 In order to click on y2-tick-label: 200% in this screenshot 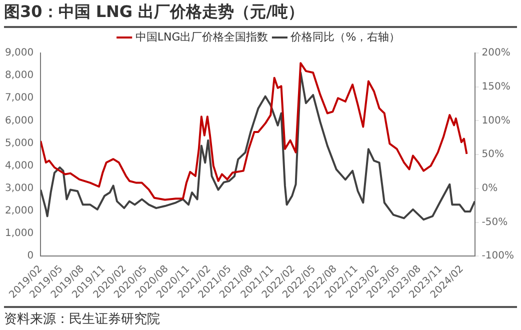, I will do `click(496, 53)`.